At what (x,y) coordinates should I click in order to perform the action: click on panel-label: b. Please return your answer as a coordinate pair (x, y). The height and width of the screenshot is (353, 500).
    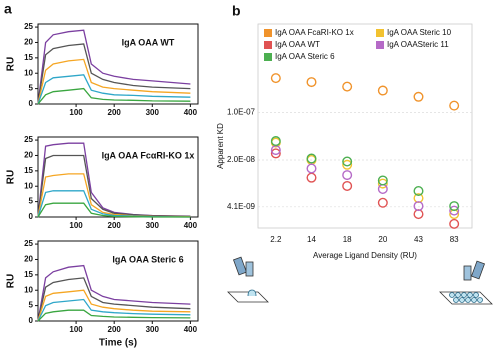
    Looking at the image, I should click on (236, 11).